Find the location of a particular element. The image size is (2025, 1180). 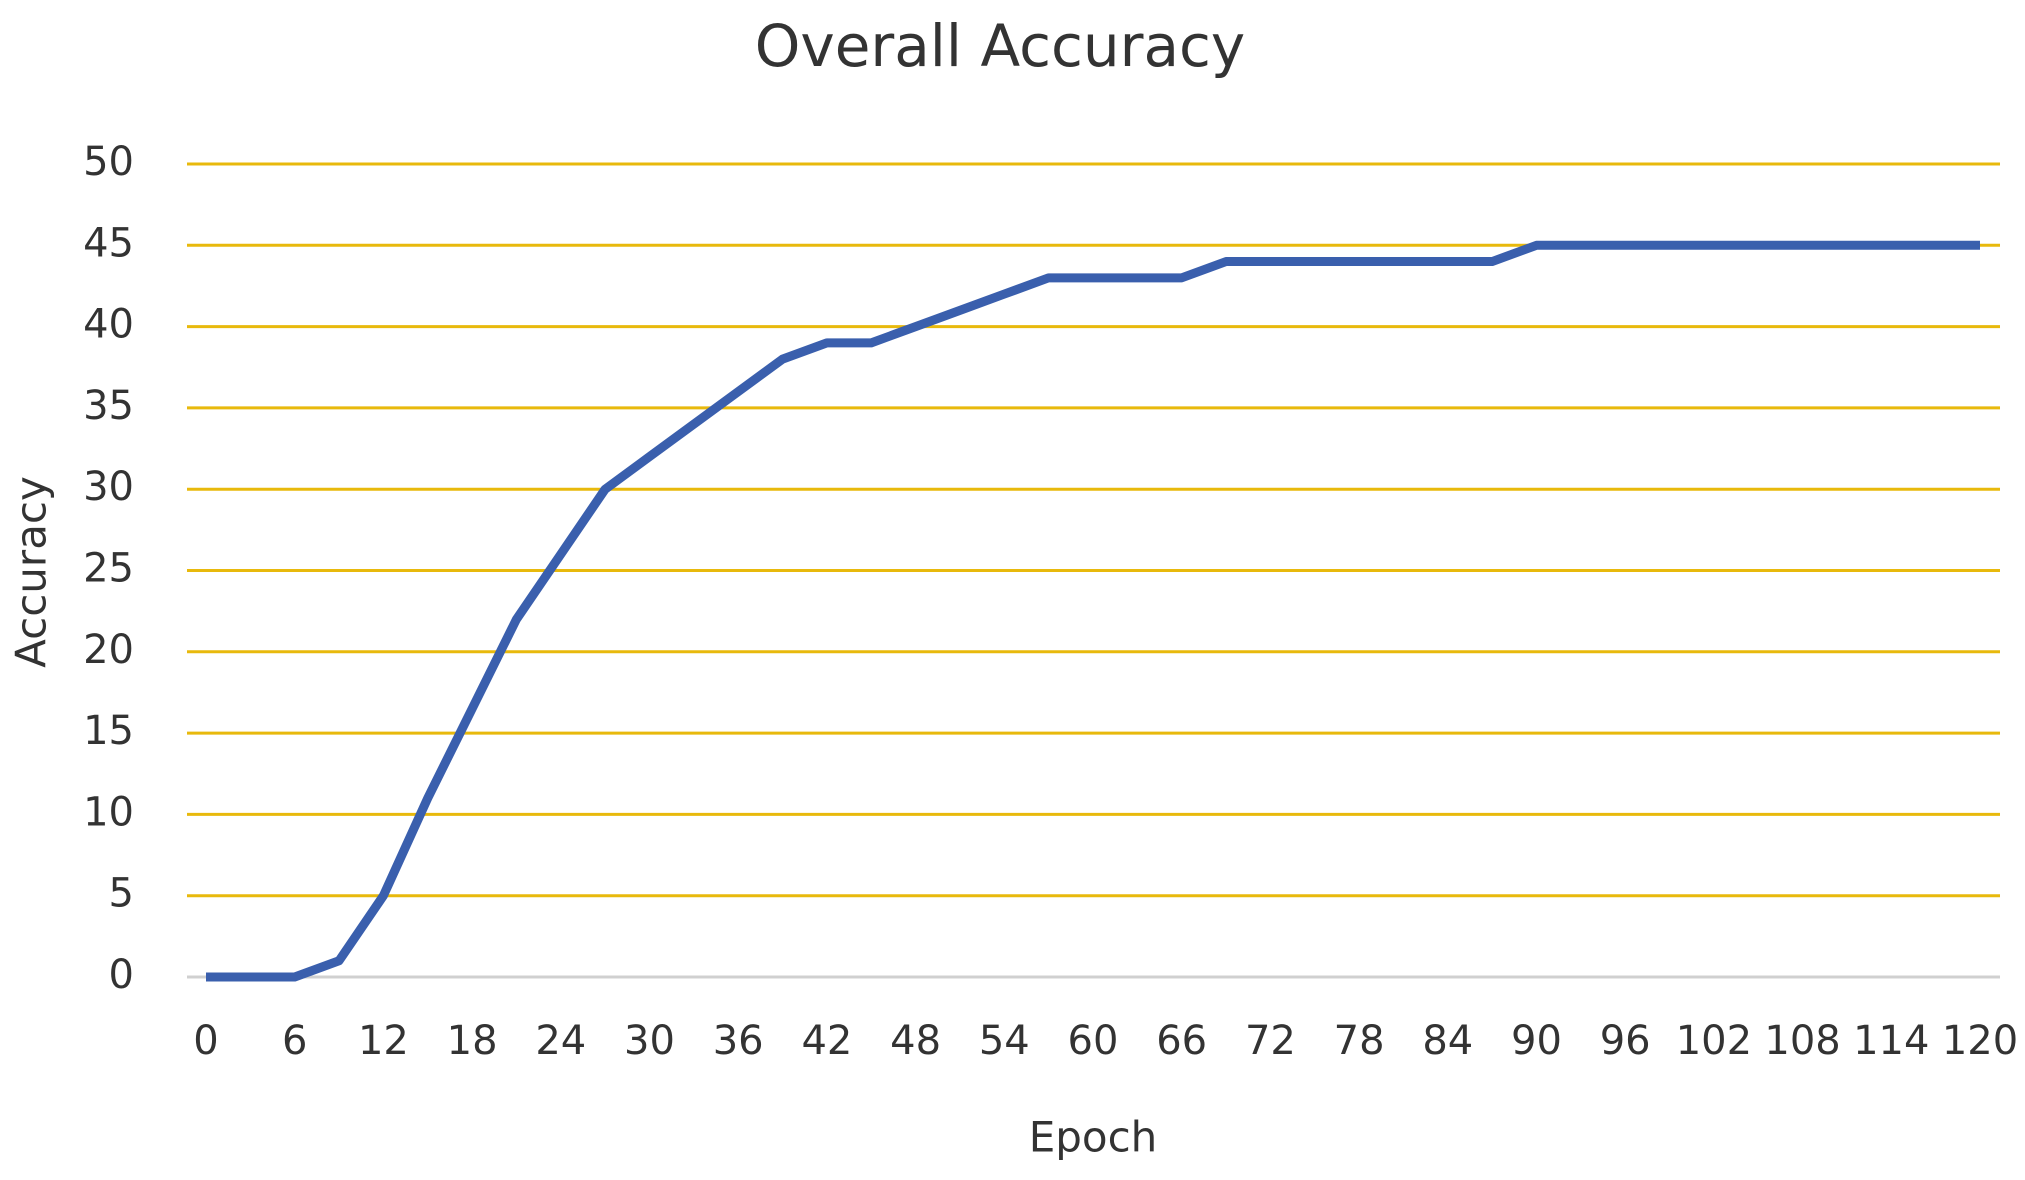

y-tick-label: 5 is located at coordinates (121, 894).